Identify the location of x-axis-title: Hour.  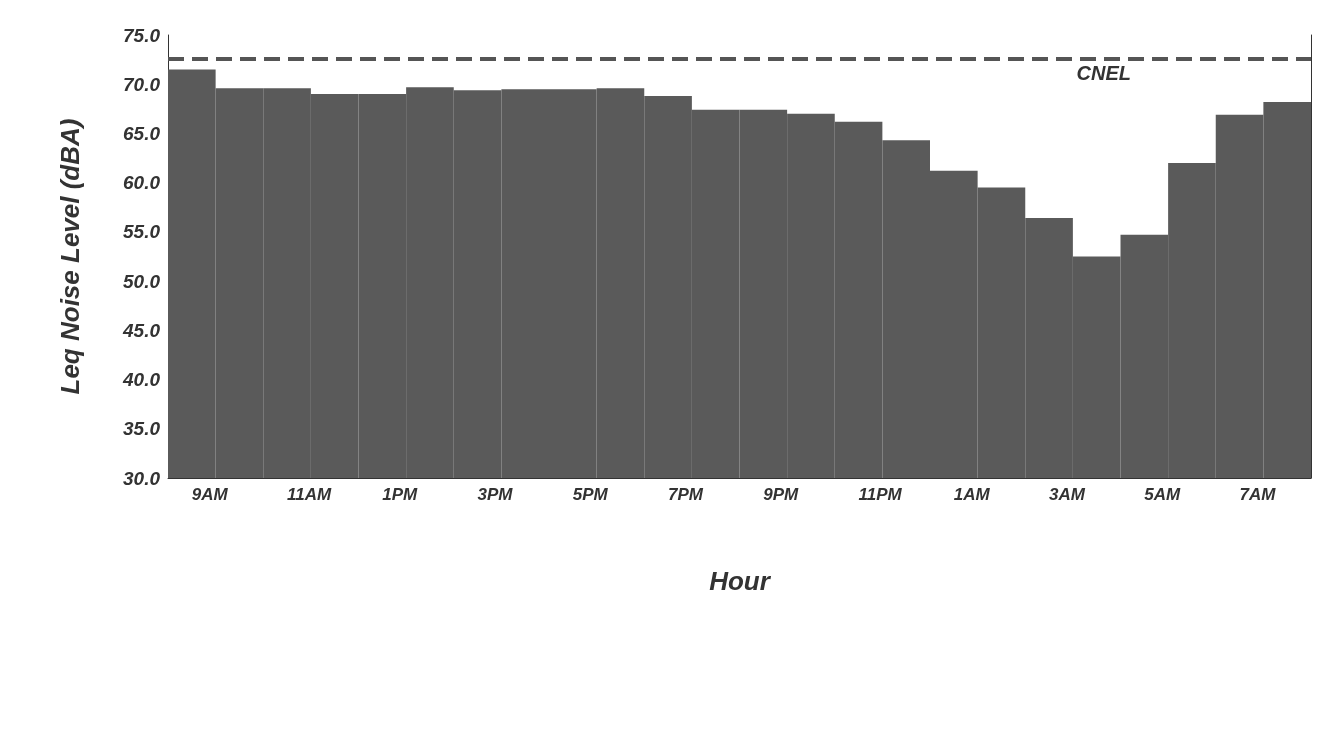
(740, 581).